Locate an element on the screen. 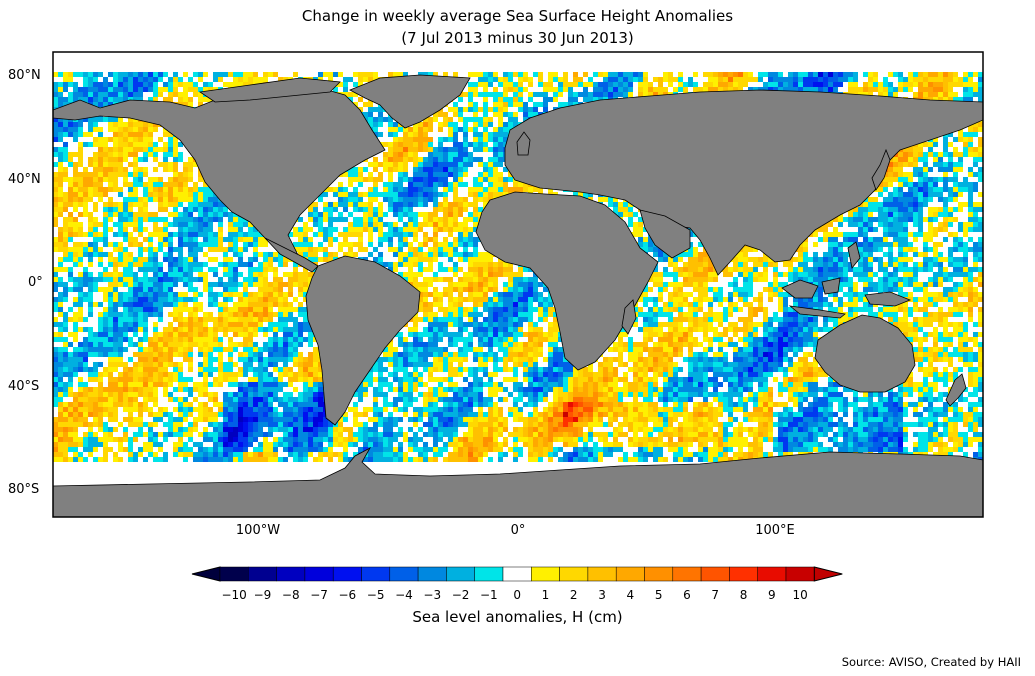 The image size is (1035, 676). colorbar-tick-label: 9 is located at coordinates (772, 595).